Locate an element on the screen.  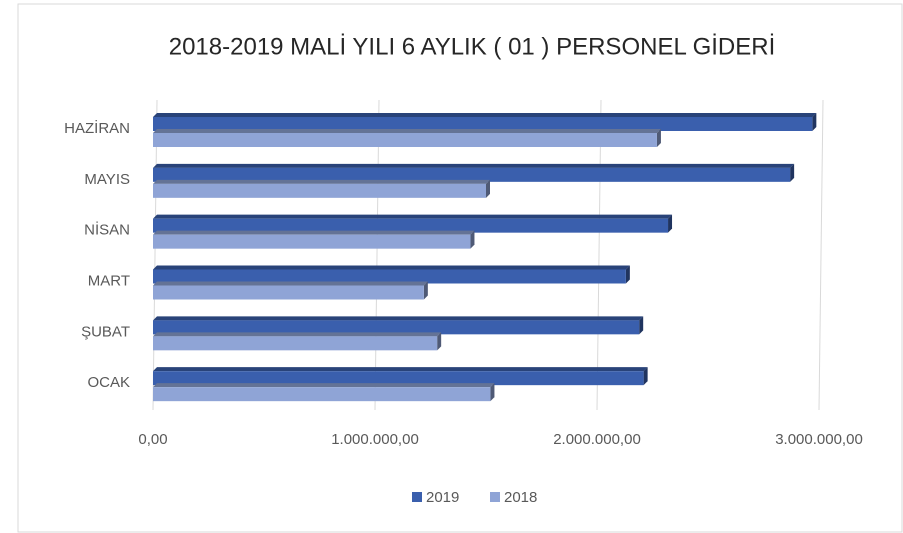
x-tick-label: 1.000.000,00 is located at coordinates (375, 439).